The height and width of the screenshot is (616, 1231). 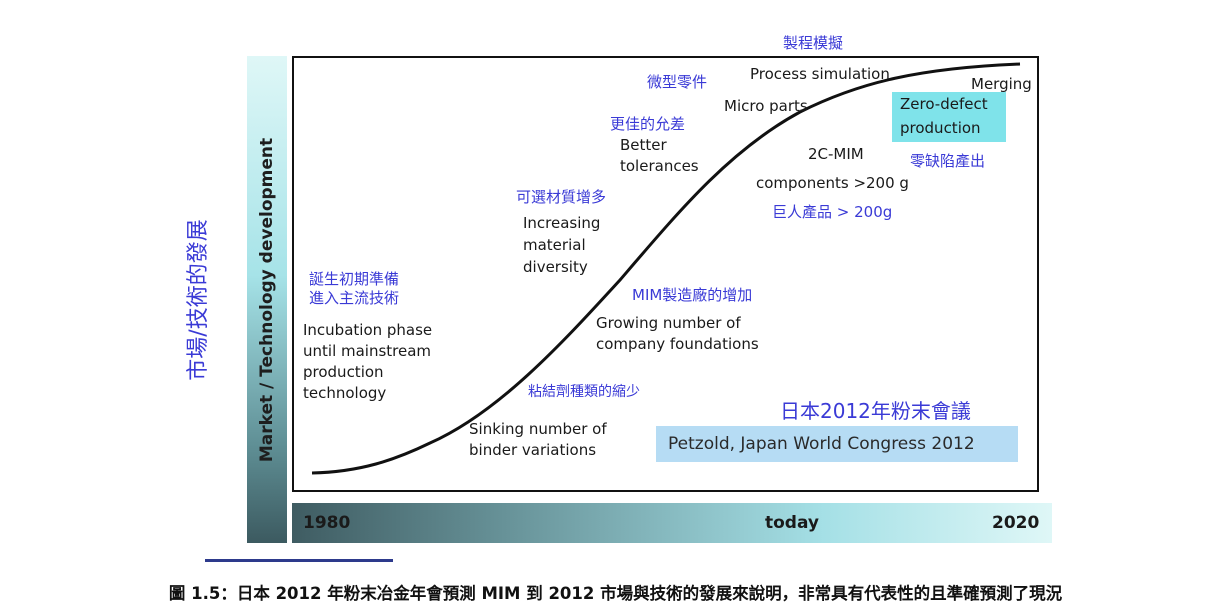 I want to click on process-simulation-cjk: 製程模擬, so click(x=813, y=43).